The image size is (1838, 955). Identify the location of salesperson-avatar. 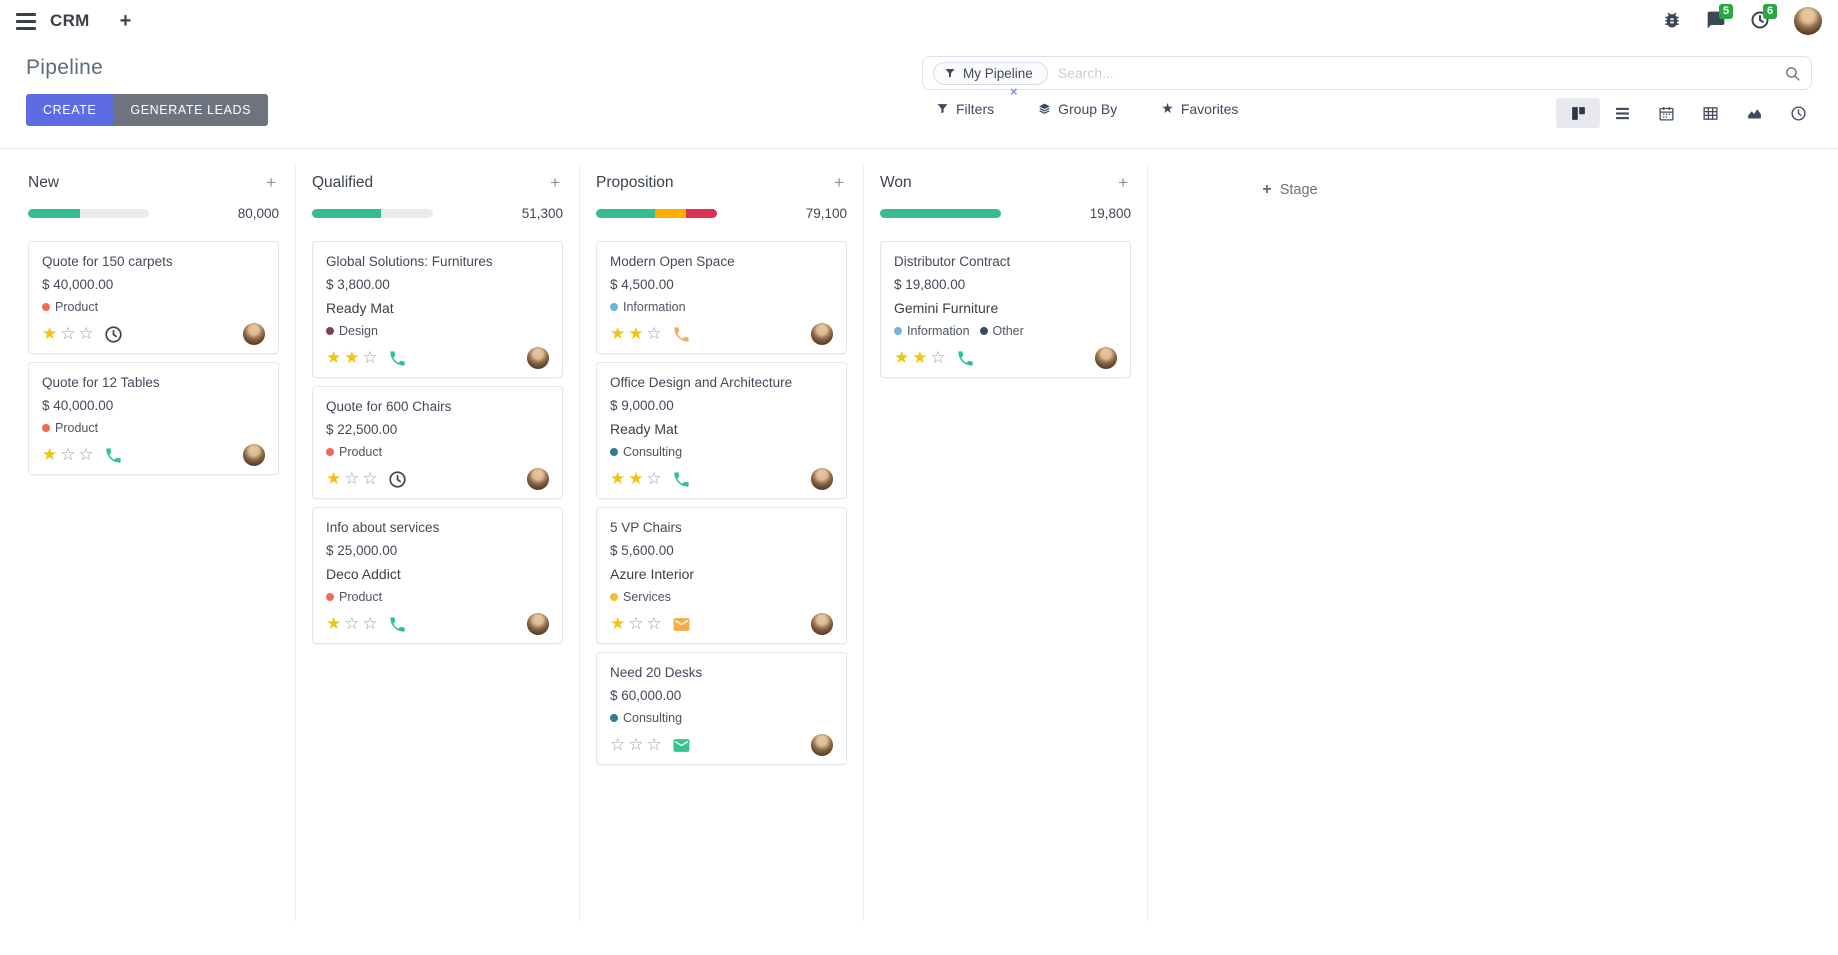
(538, 358).